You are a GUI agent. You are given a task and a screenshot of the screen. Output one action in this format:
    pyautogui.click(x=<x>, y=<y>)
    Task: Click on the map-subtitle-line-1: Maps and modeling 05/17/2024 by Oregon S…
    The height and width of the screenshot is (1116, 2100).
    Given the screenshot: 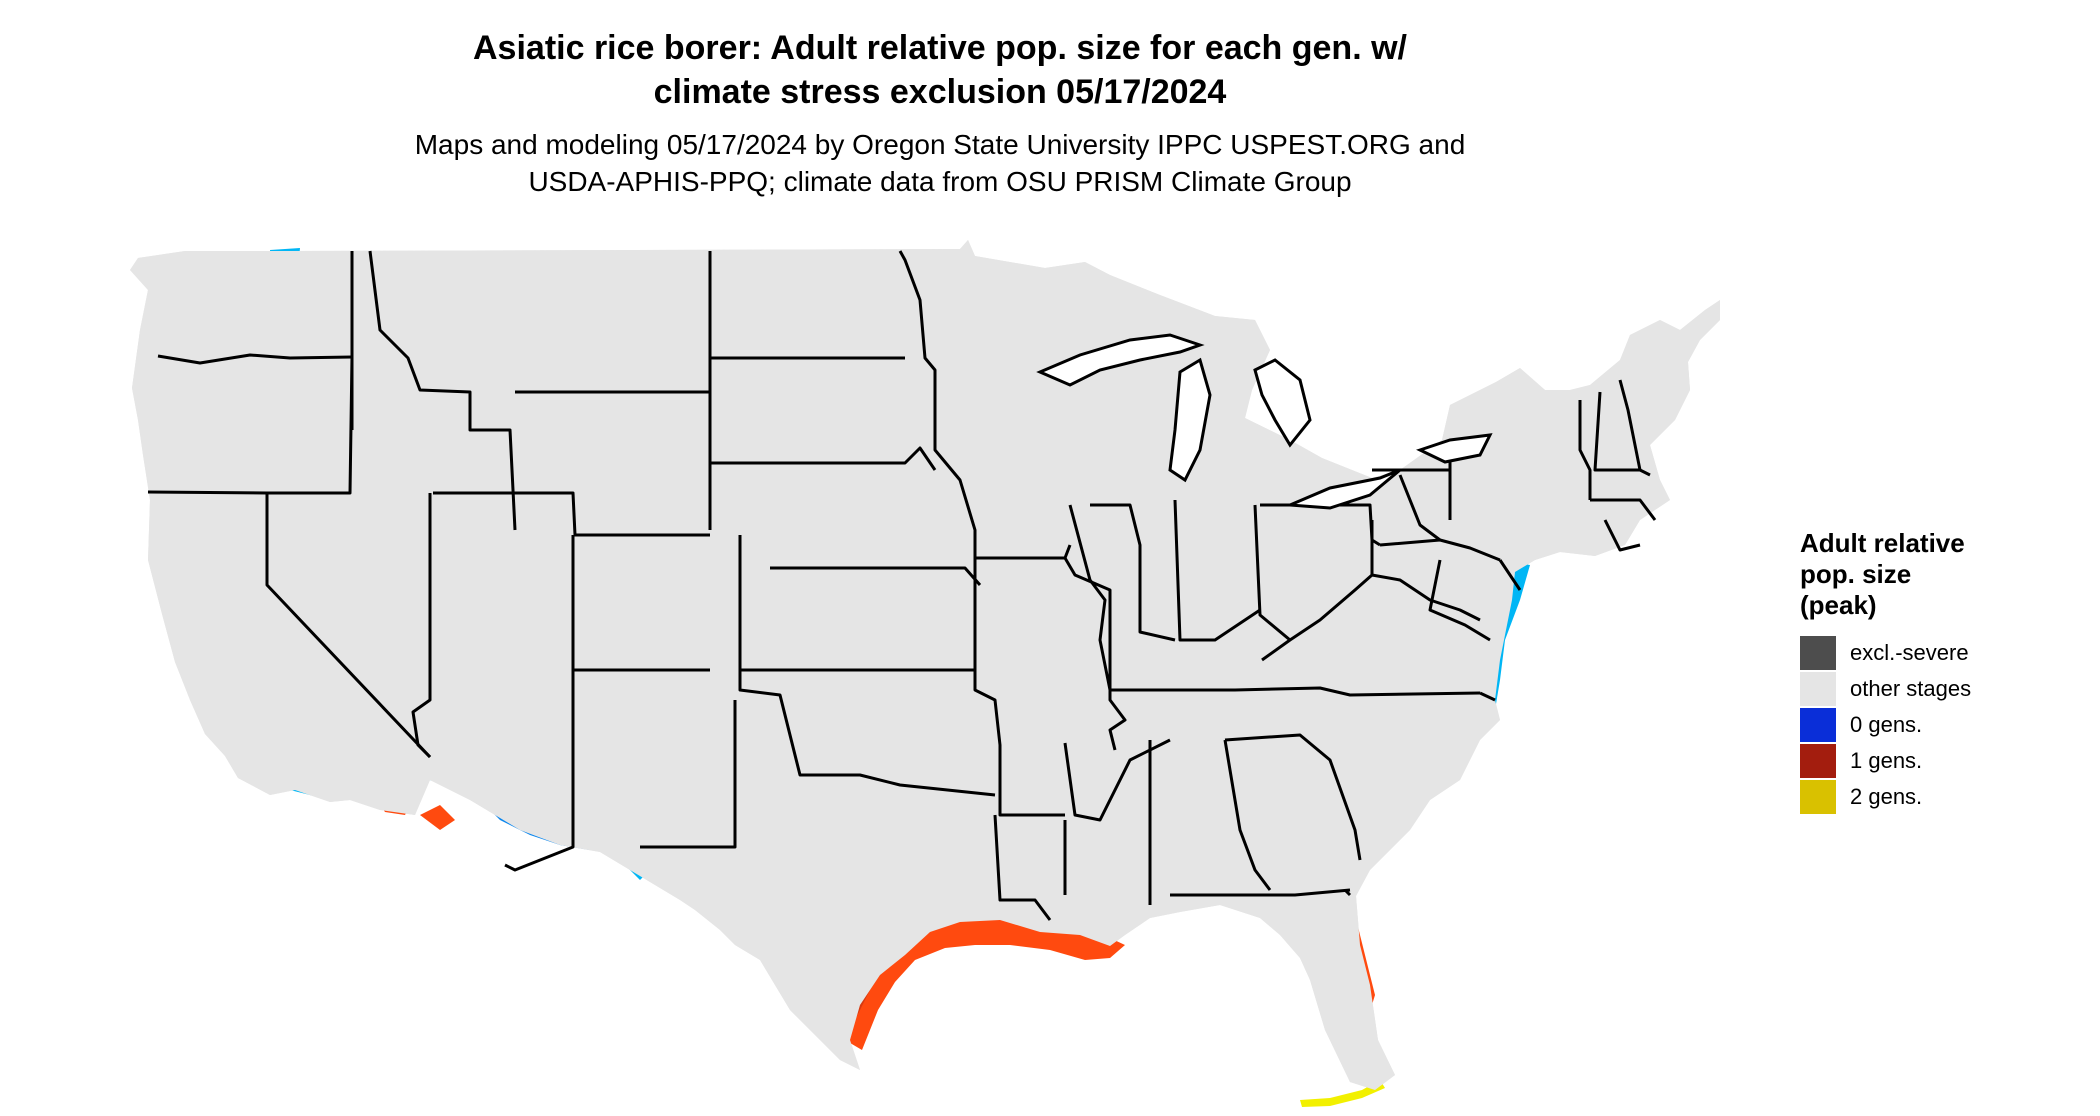 What is the action you would take?
    pyautogui.click(x=940, y=144)
    